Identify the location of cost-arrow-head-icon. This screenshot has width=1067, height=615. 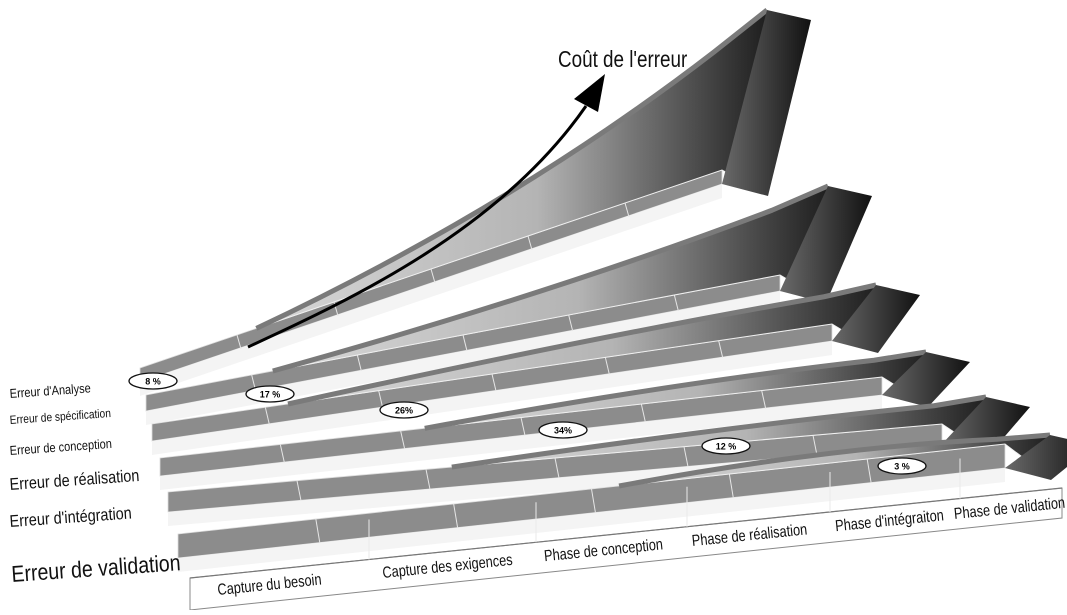
(589, 93).